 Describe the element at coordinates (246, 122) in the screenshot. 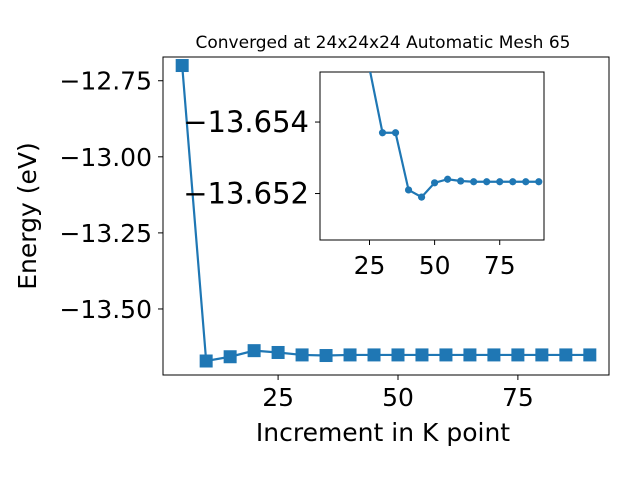

I see `inset-y-tick-label: −13.654` at that location.